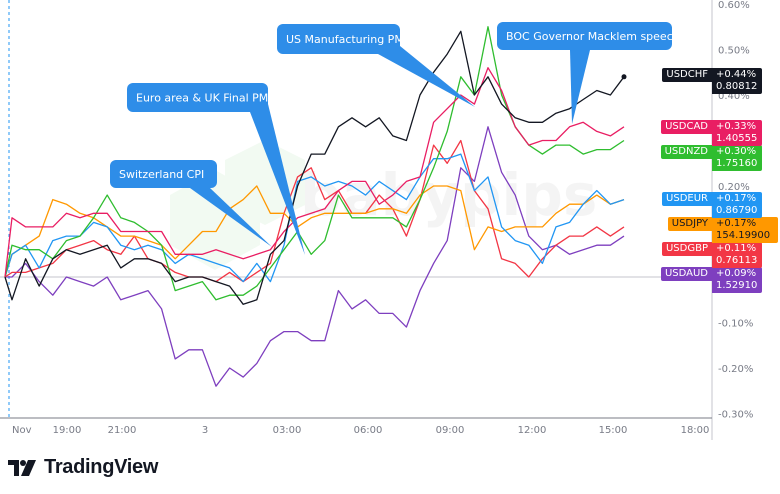  Describe the element at coordinates (687, 199) in the screenshot. I see `series-name-tag: USDEUR` at that location.